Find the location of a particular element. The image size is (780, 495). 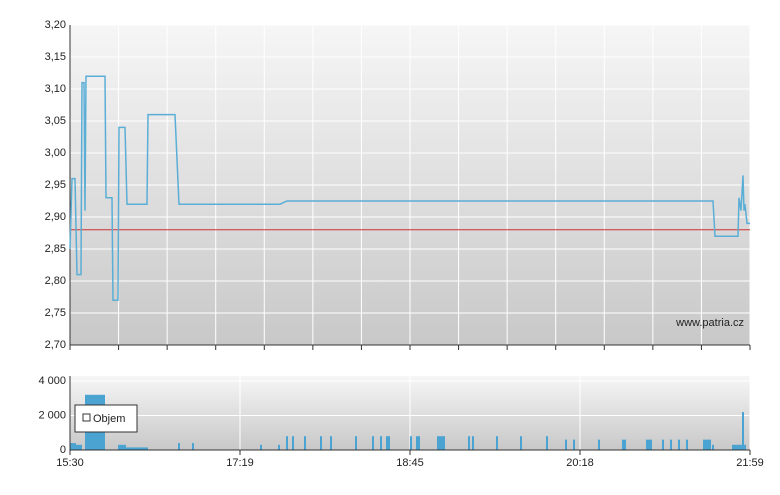

x-tick-label: 18:45 is located at coordinates (410, 463).